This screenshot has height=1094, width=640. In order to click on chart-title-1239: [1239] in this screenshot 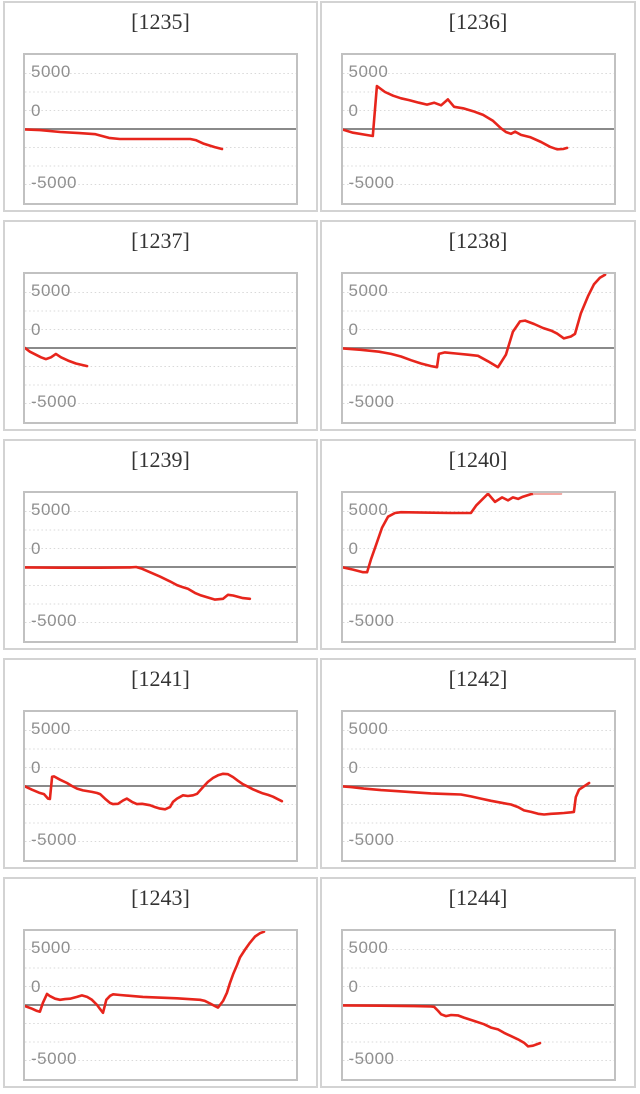, I will do `click(160, 459)`.